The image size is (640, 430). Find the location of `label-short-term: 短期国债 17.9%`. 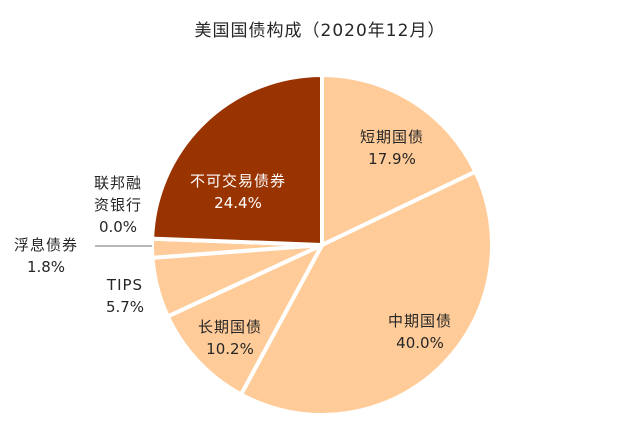

label-short-term: 短期国债 17.9% is located at coordinates (392, 148).